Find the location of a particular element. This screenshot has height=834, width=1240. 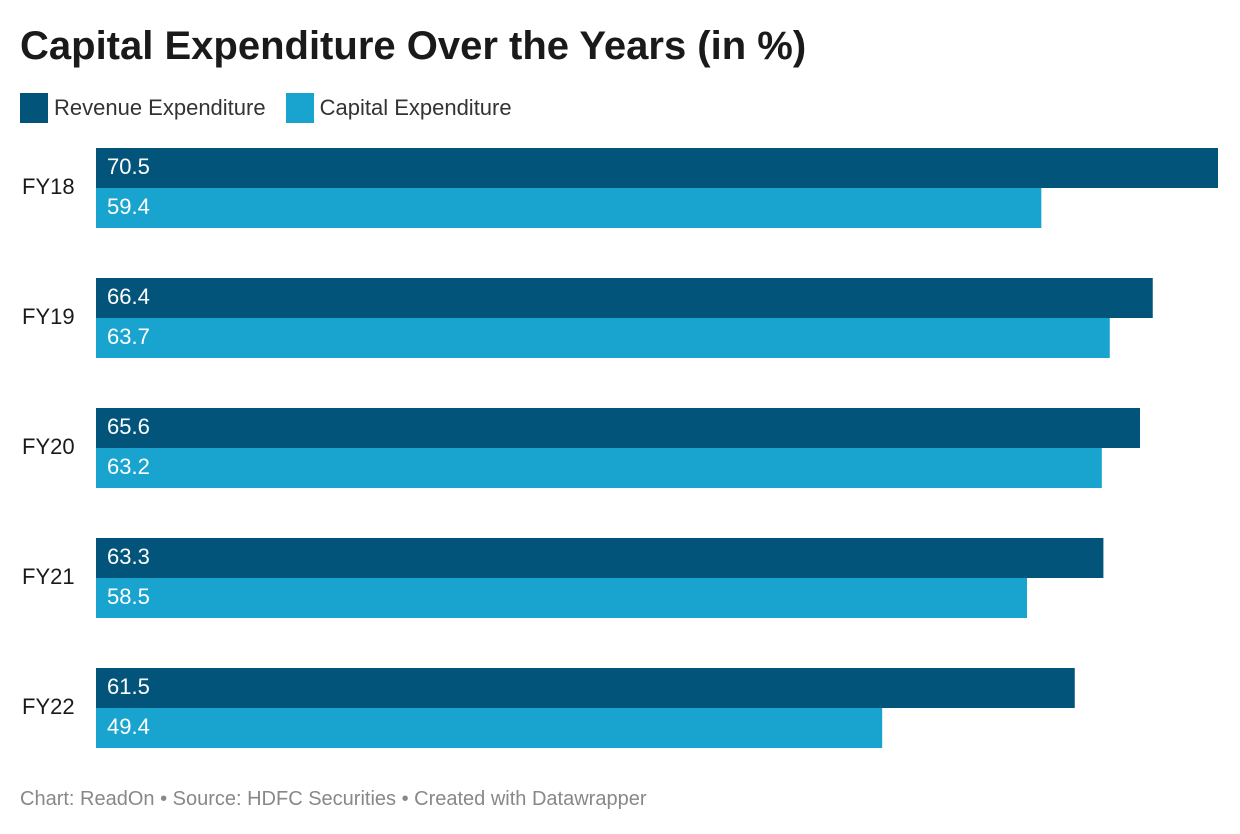

bar-revenue-expenditure-fy20 is located at coordinates (618, 428).